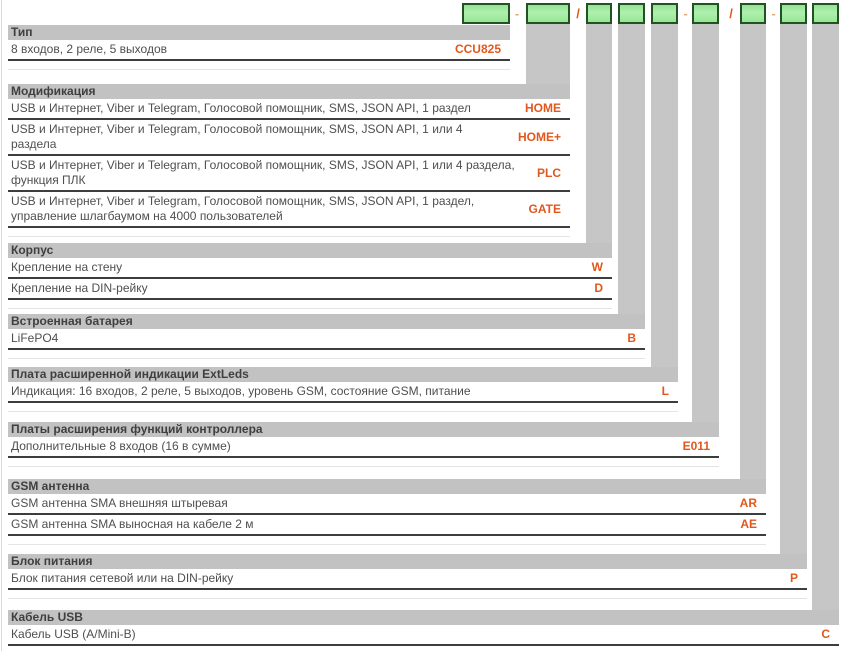  Describe the element at coordinates (825, 317) in the screenshot. I see `connector-column-usb-cable` at that location.